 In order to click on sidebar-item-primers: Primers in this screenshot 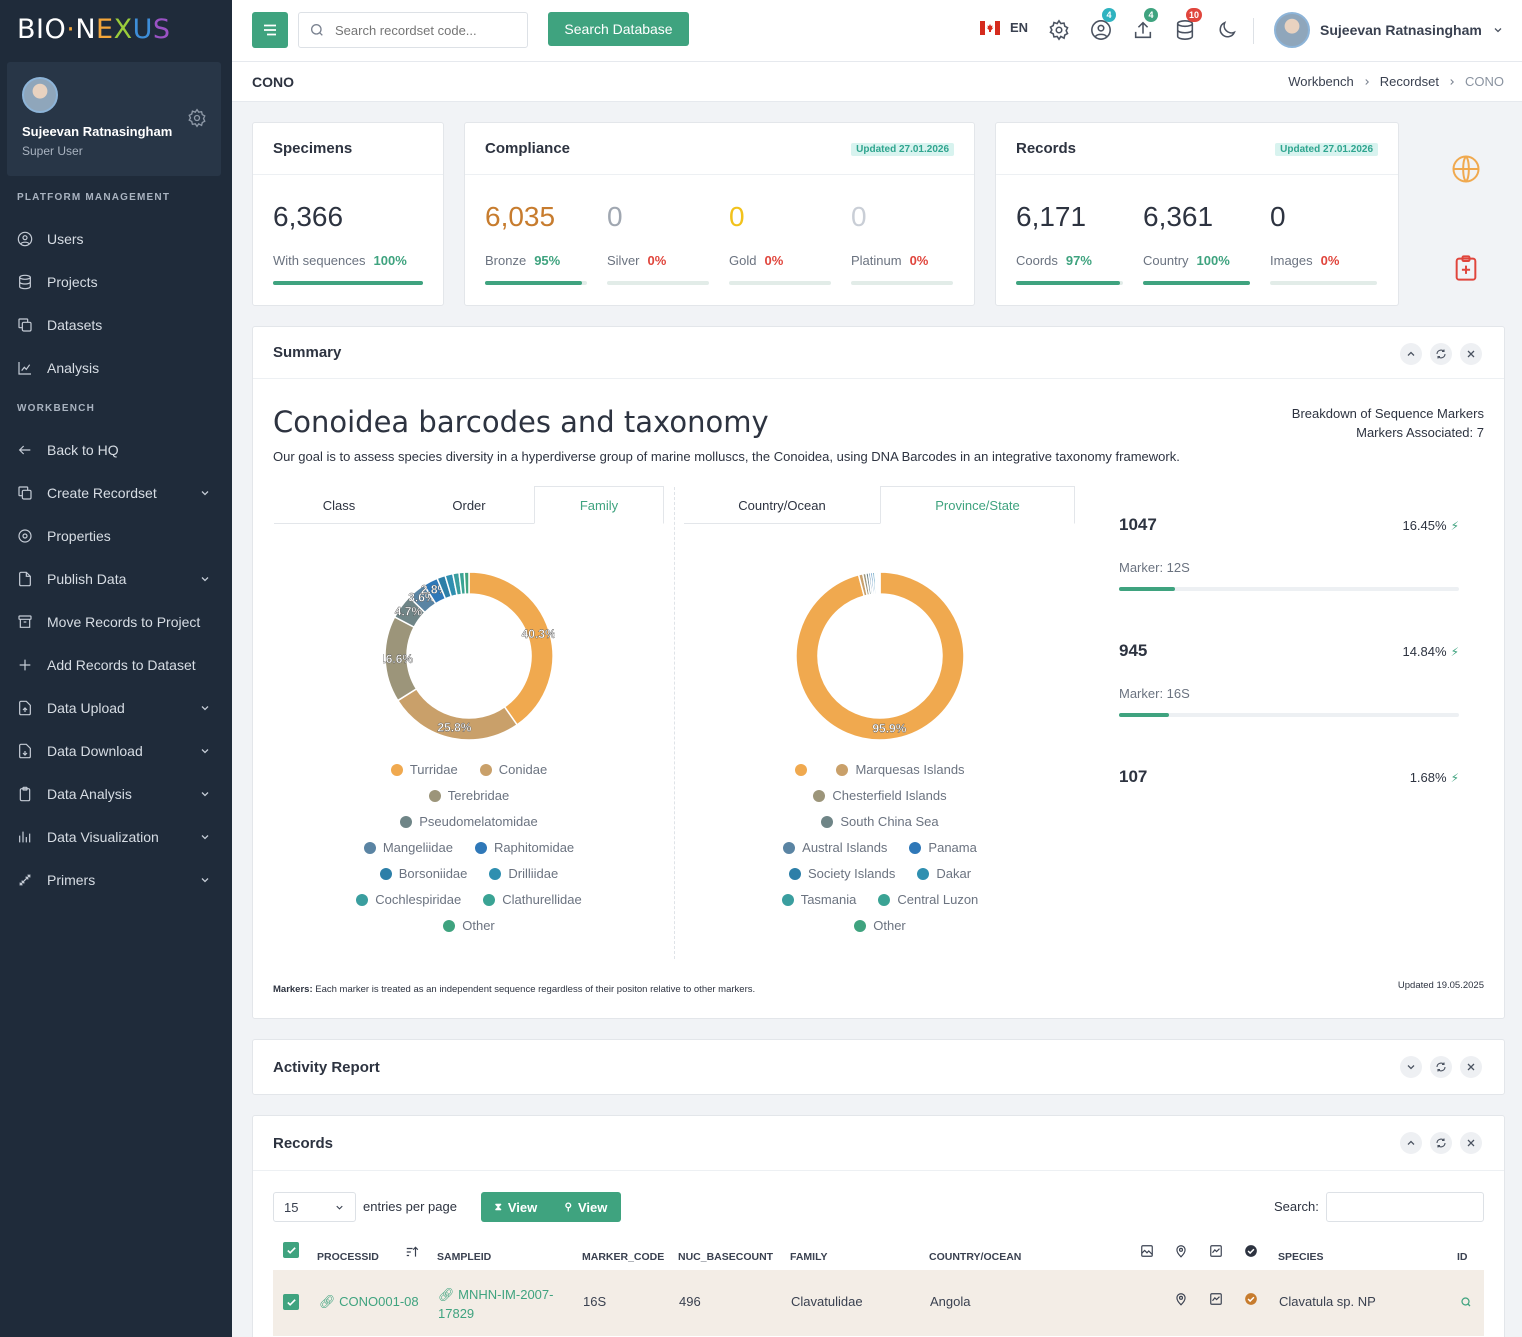, I will do `click(117, 880)`.